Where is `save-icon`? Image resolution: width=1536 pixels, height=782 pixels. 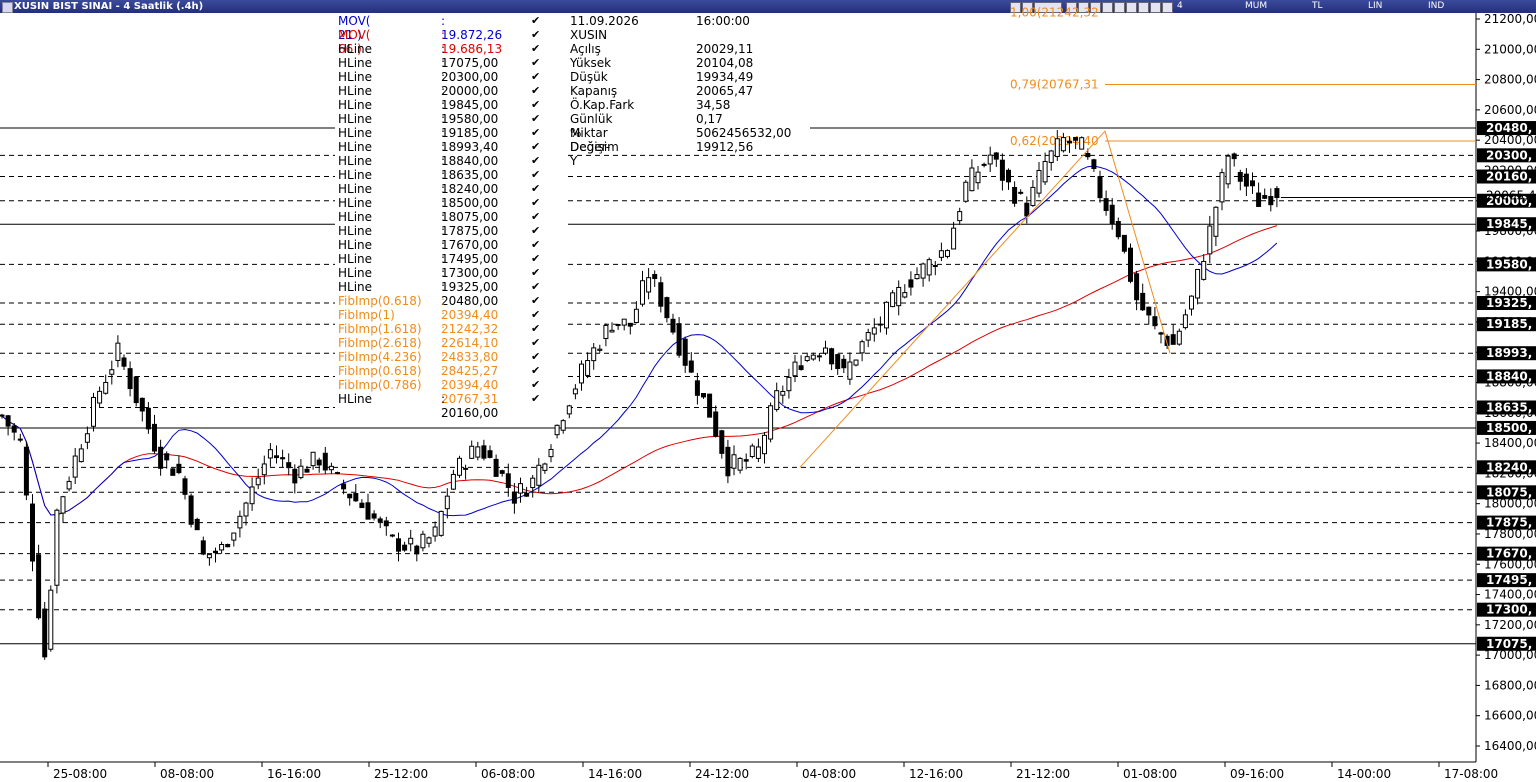 save-icon is located at coordinates (1015, 7).